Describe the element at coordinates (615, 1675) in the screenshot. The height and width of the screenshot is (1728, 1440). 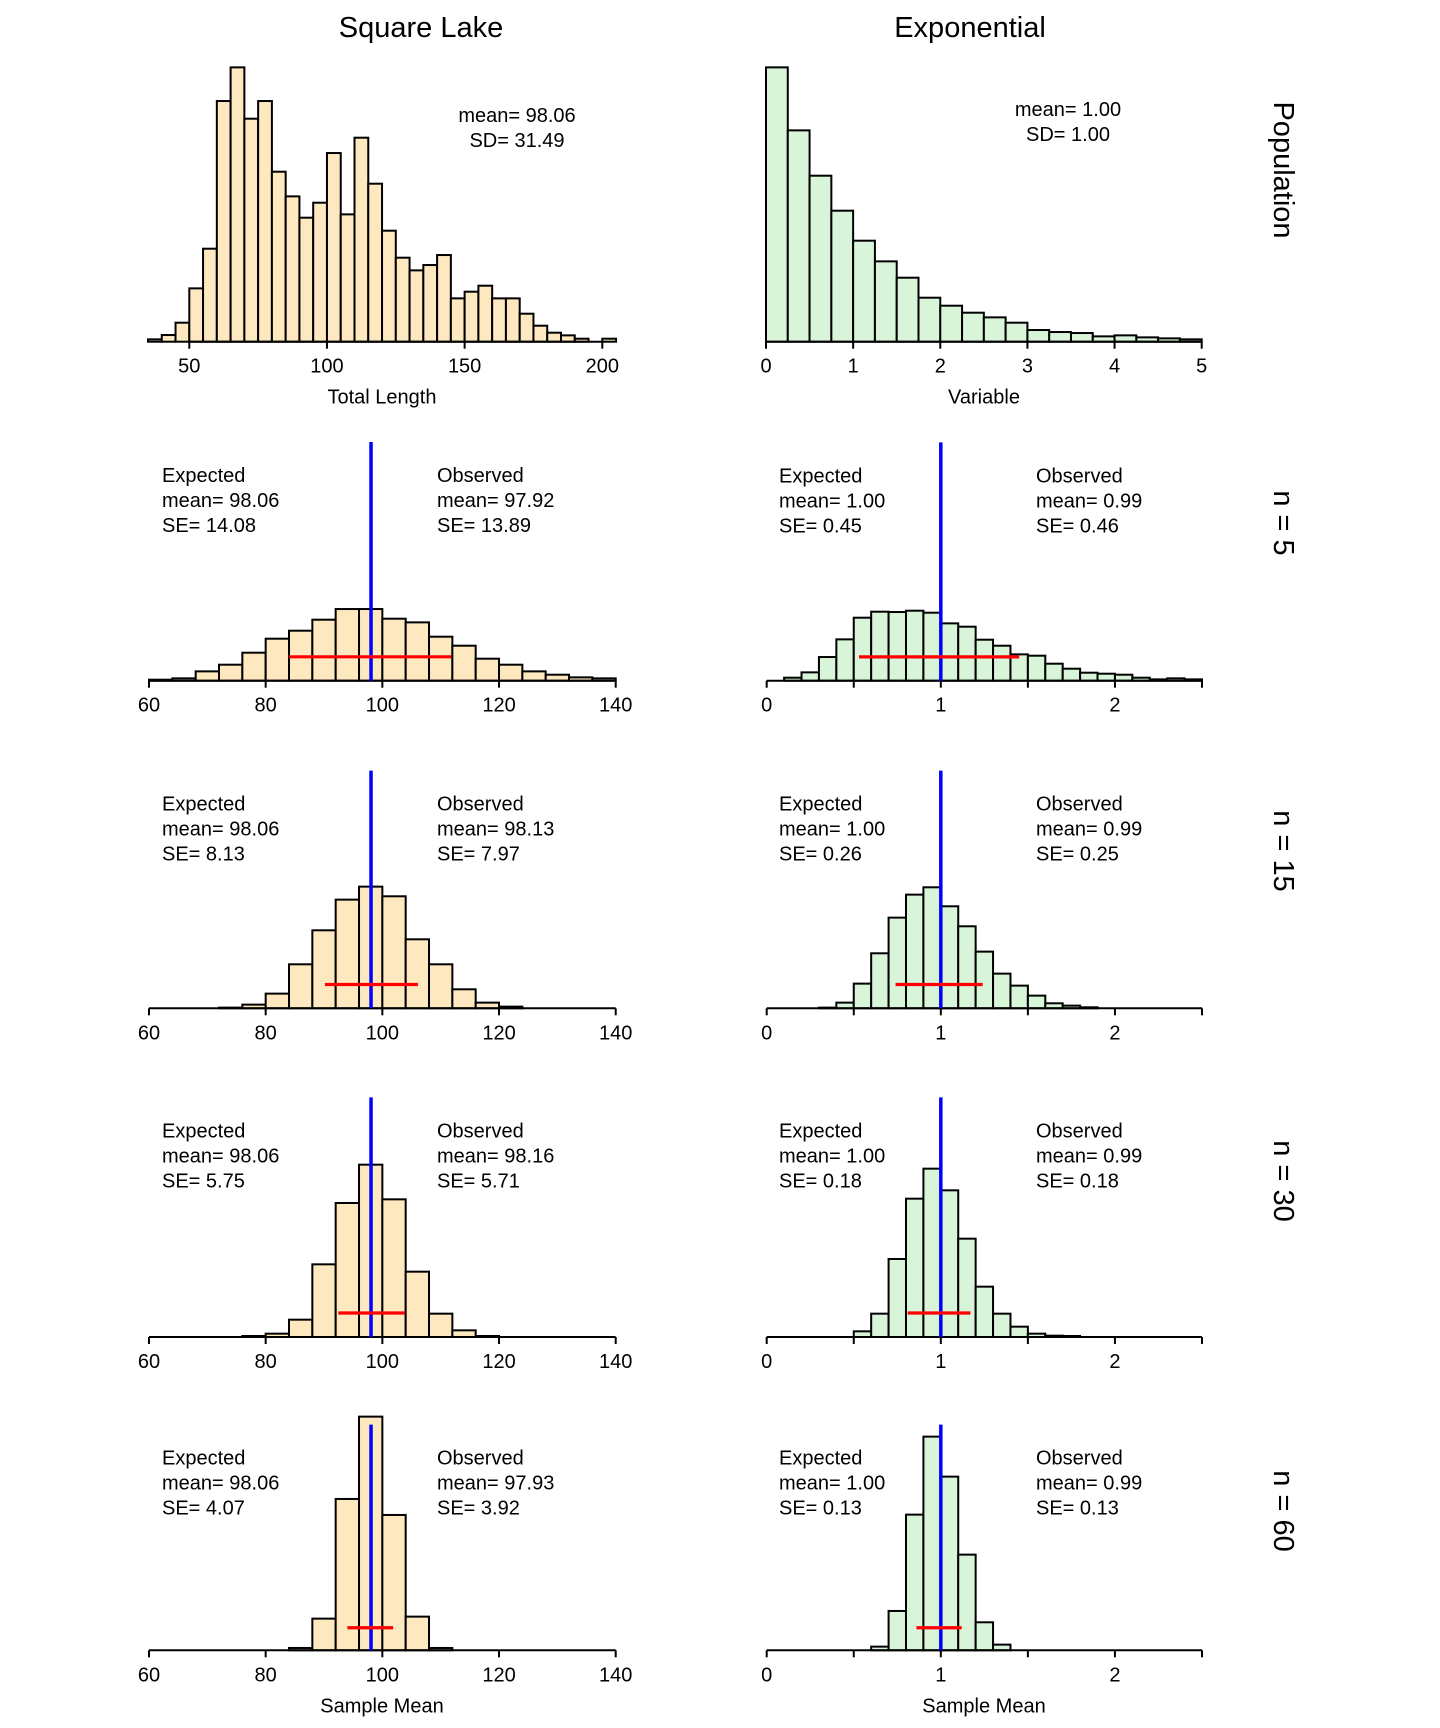
I see `x-tick-label: 140` at that location.